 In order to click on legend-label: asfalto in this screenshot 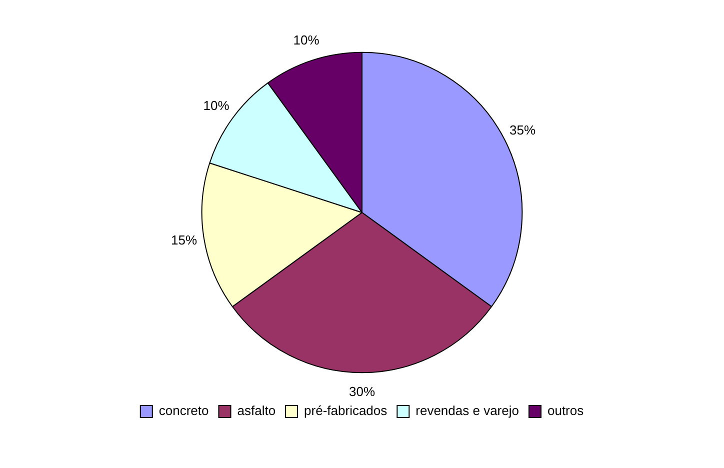, I will do `click(256, 410)`.